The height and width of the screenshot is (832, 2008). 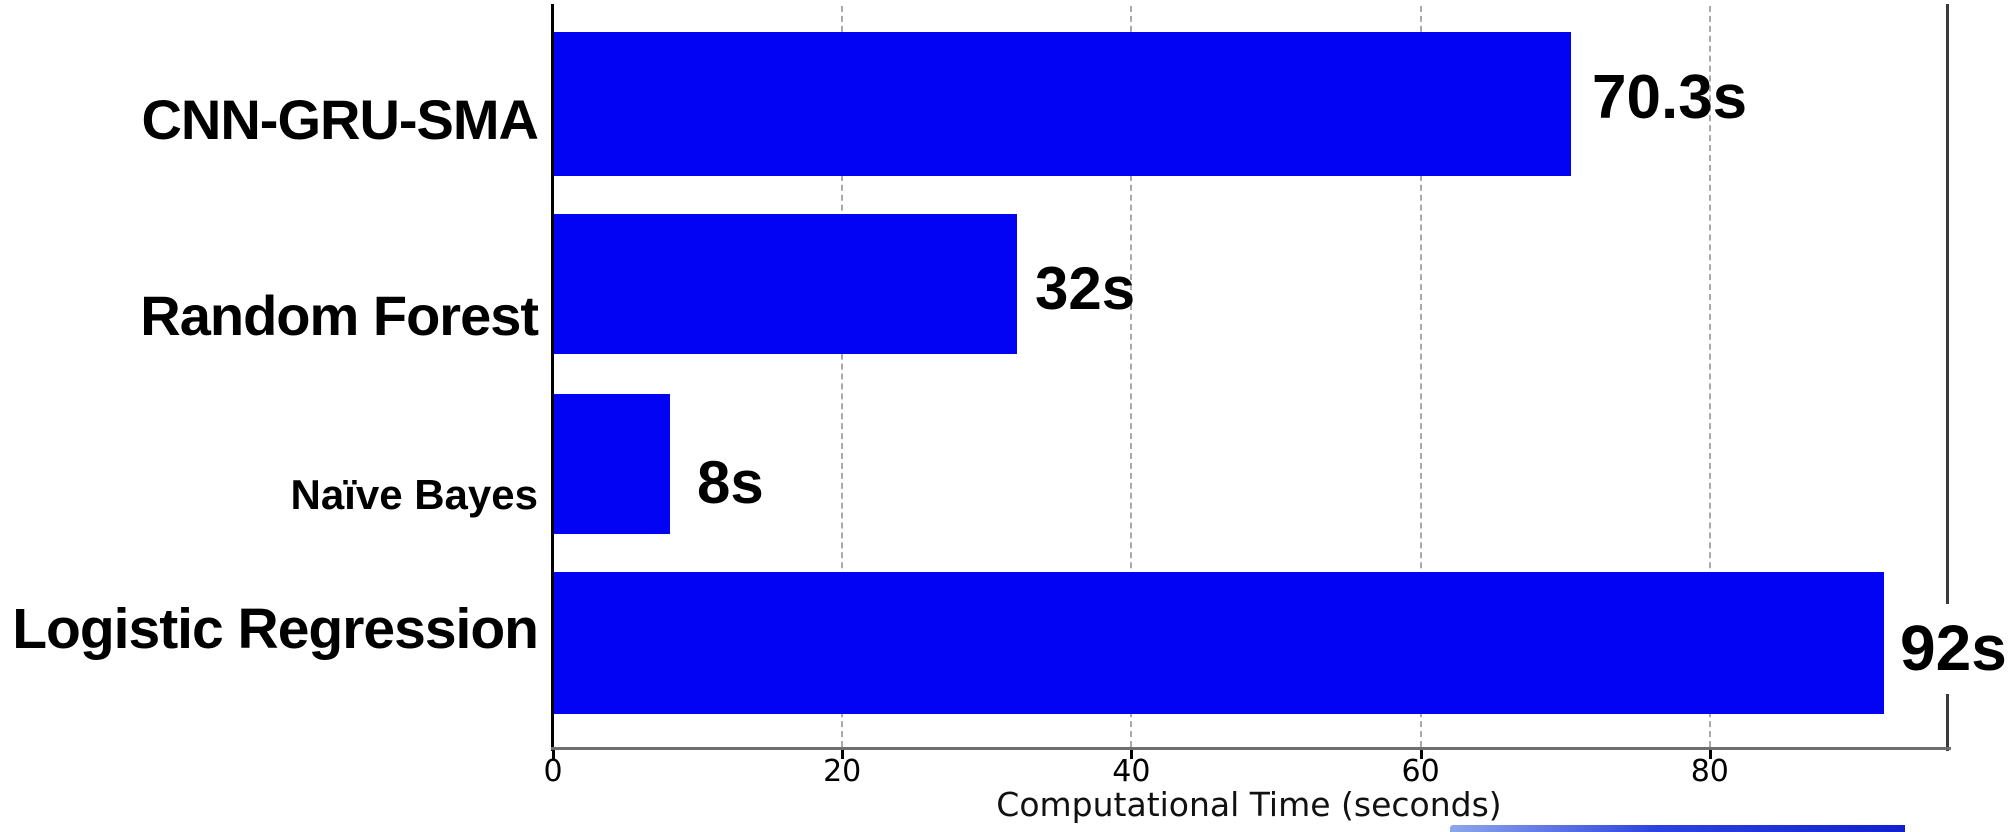 What do you see at coordinates (1085, 288) in the screenshot?
I see `value-label-random-forest: 32s` at bounding box center [1085, 288].